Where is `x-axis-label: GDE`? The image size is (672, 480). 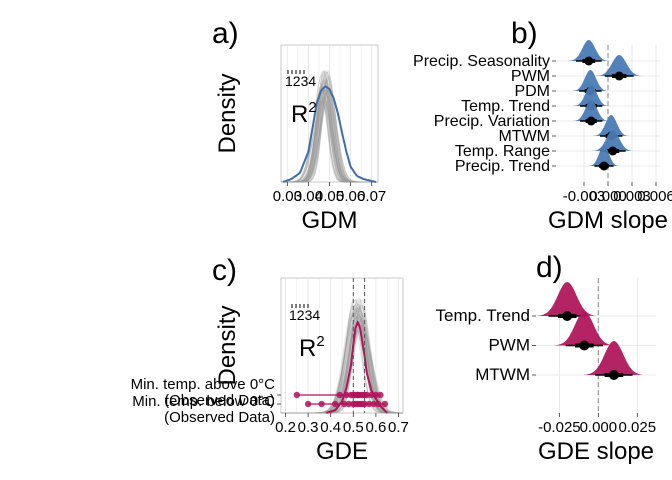
x-axis-label: GDE is located at coordinates (342, 451).